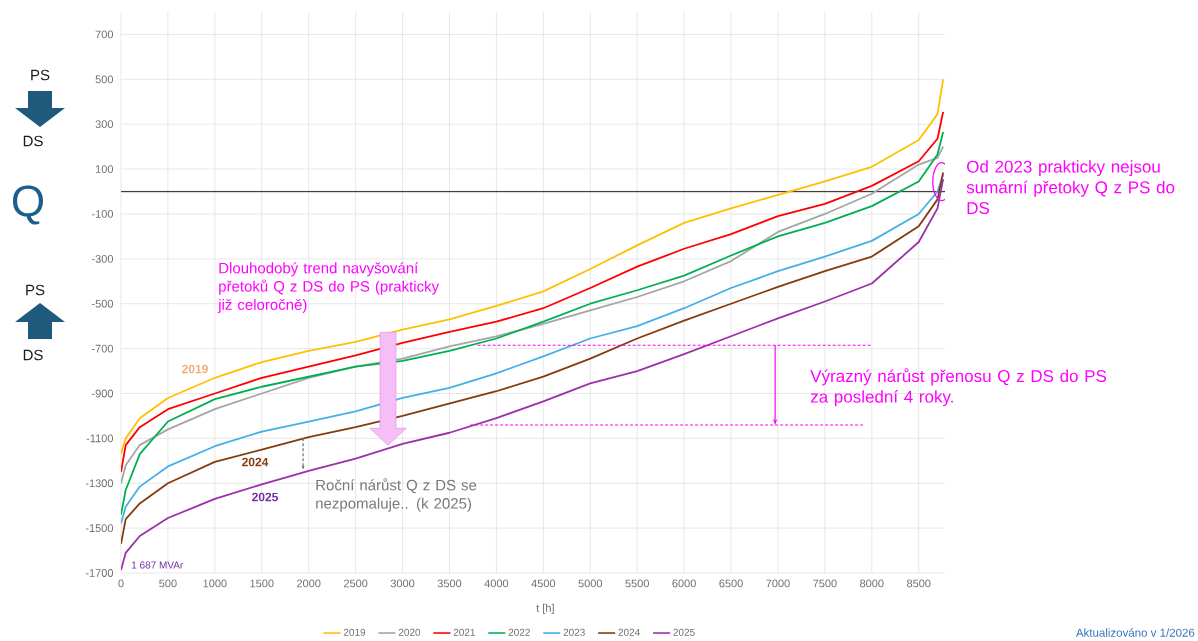 This screenshot has height=641, width=1198. What do you see at coordinates (409, 632) in the screenshot?
I see `legend-label: 2020` at bounding box center [409, 632].